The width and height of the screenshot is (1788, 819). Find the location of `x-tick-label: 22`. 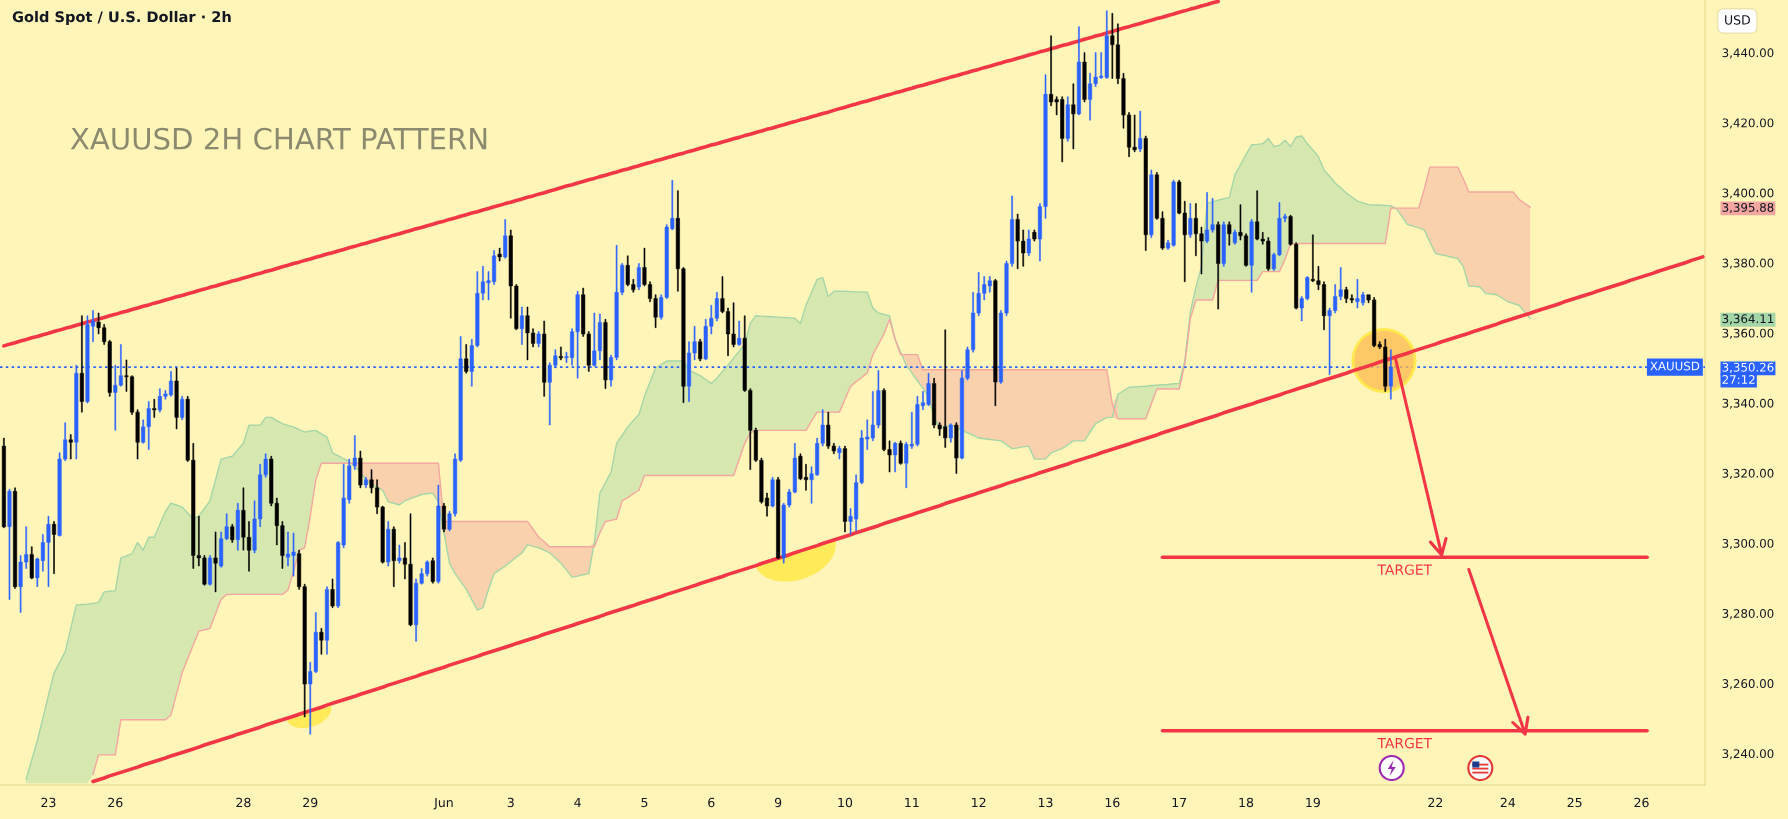

x-tick-label: 22 is located at coordinates (1435, 802).